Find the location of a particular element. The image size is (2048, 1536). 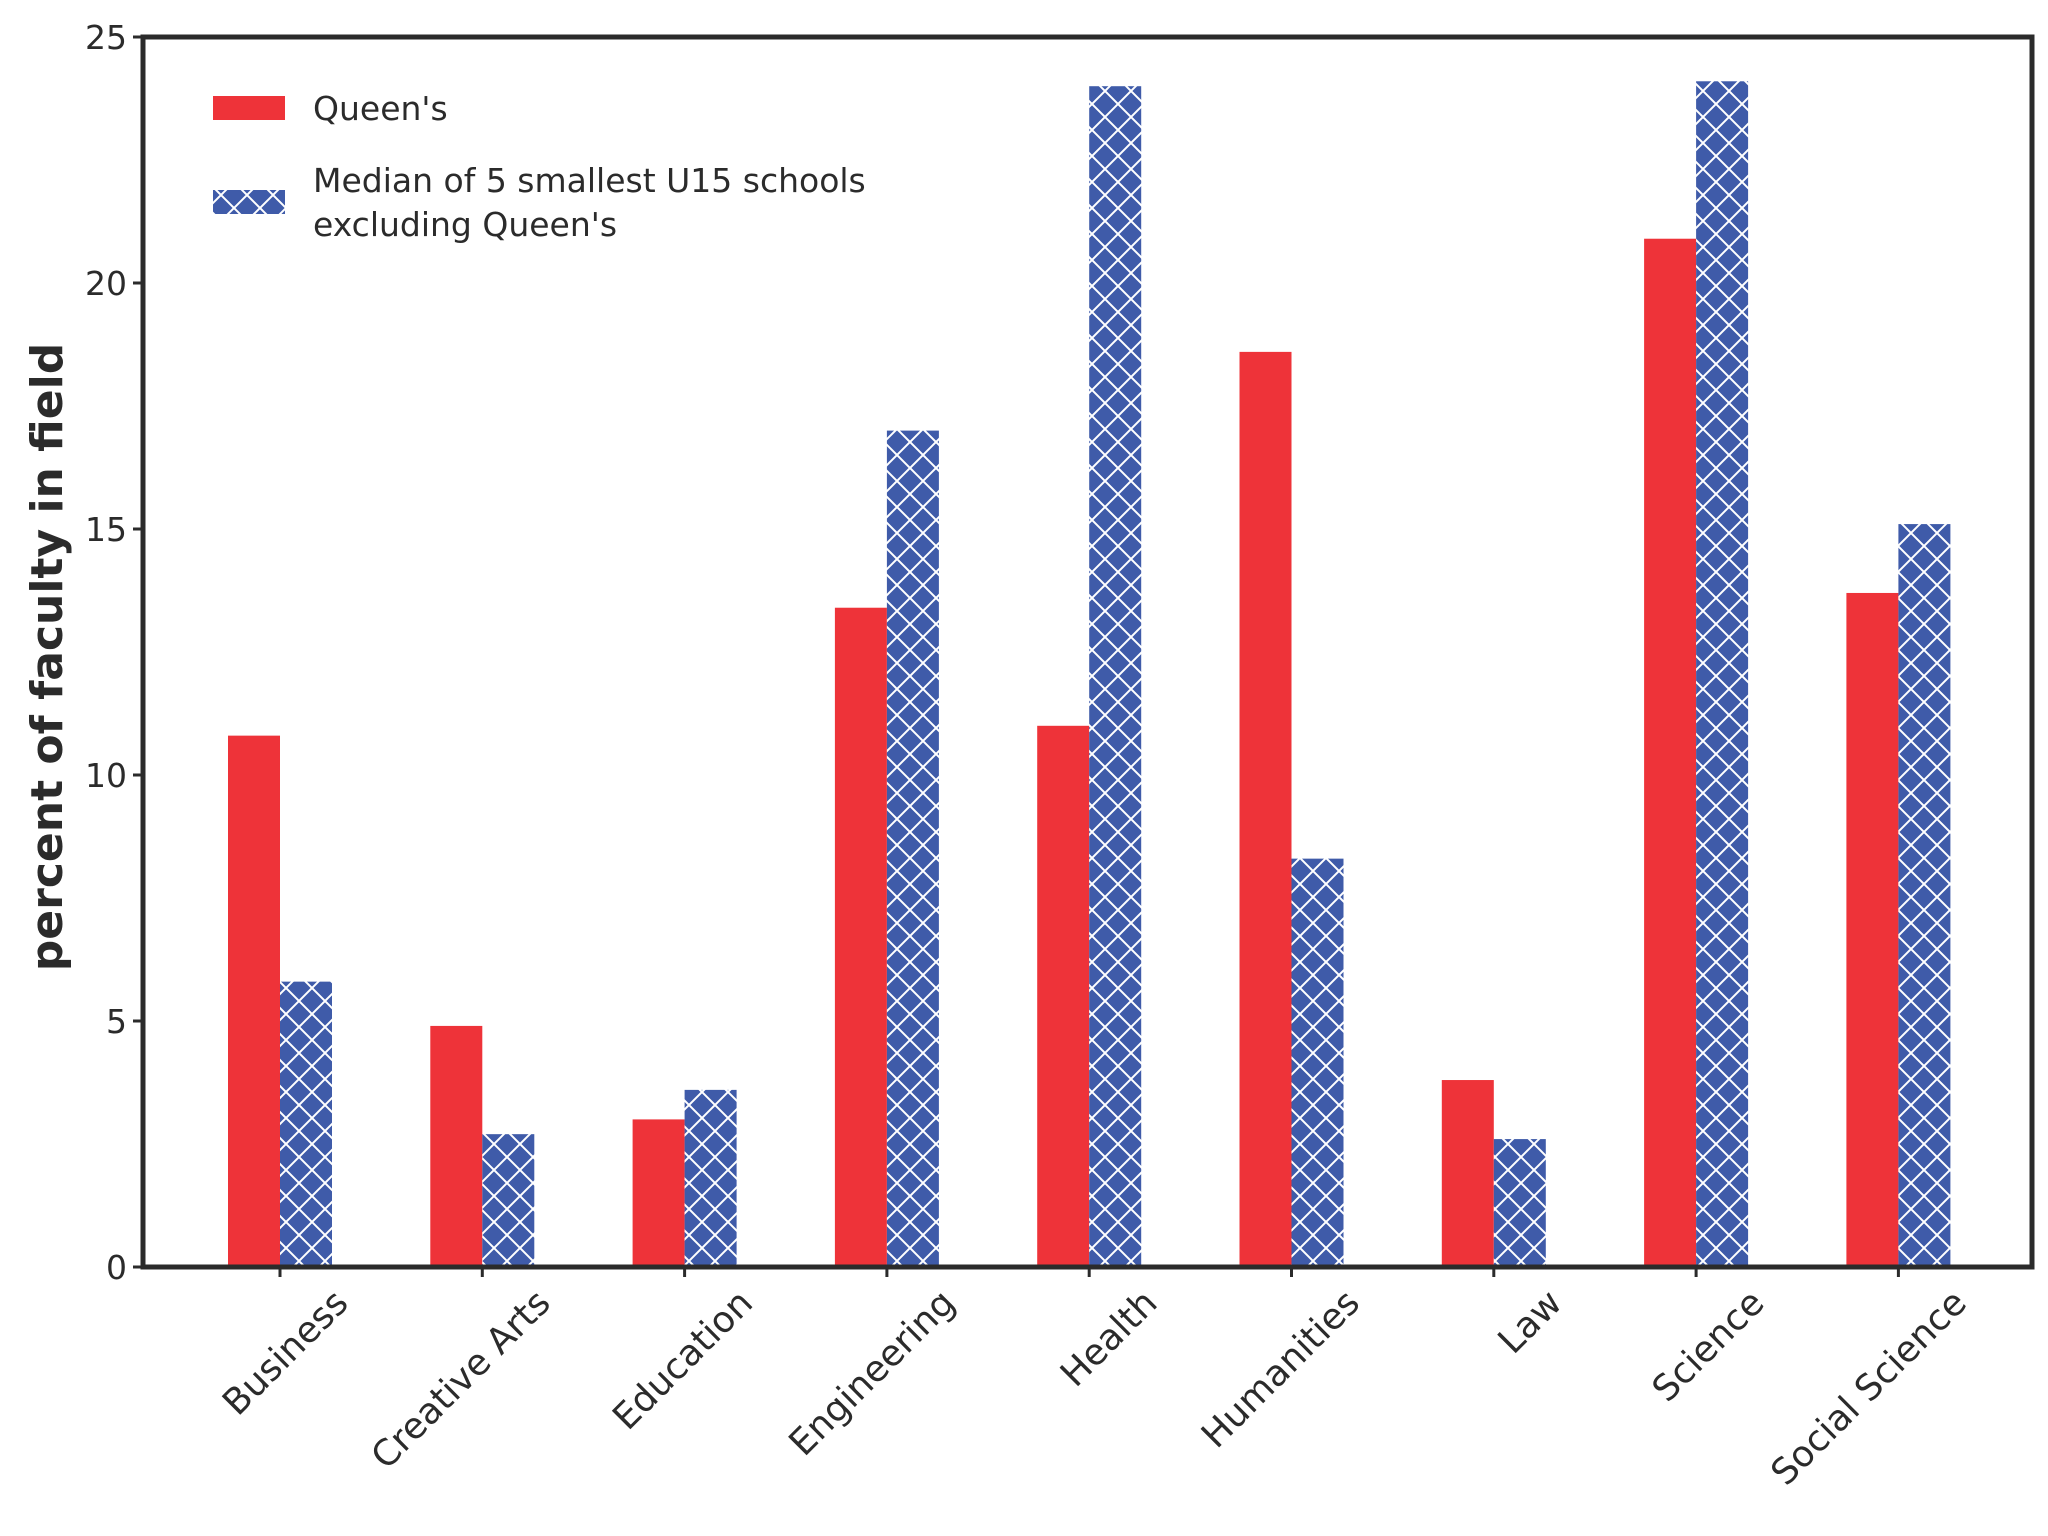

legend-label-u15-median: Median of 5 smallest U15 schools is located at coordinates (589, 180).